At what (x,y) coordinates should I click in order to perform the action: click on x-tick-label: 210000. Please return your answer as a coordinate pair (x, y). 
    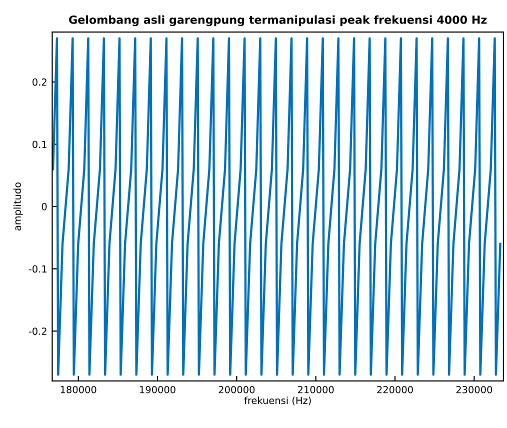
    Looking at the image, I should click on (316, 390).